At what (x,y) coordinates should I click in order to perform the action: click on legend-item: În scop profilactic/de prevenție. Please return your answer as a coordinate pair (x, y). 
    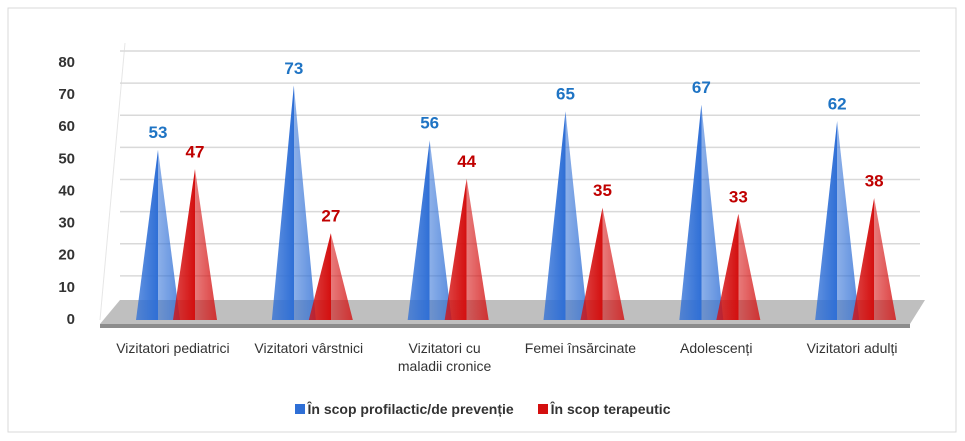
    Looking at the image, I should click on (404, 409).